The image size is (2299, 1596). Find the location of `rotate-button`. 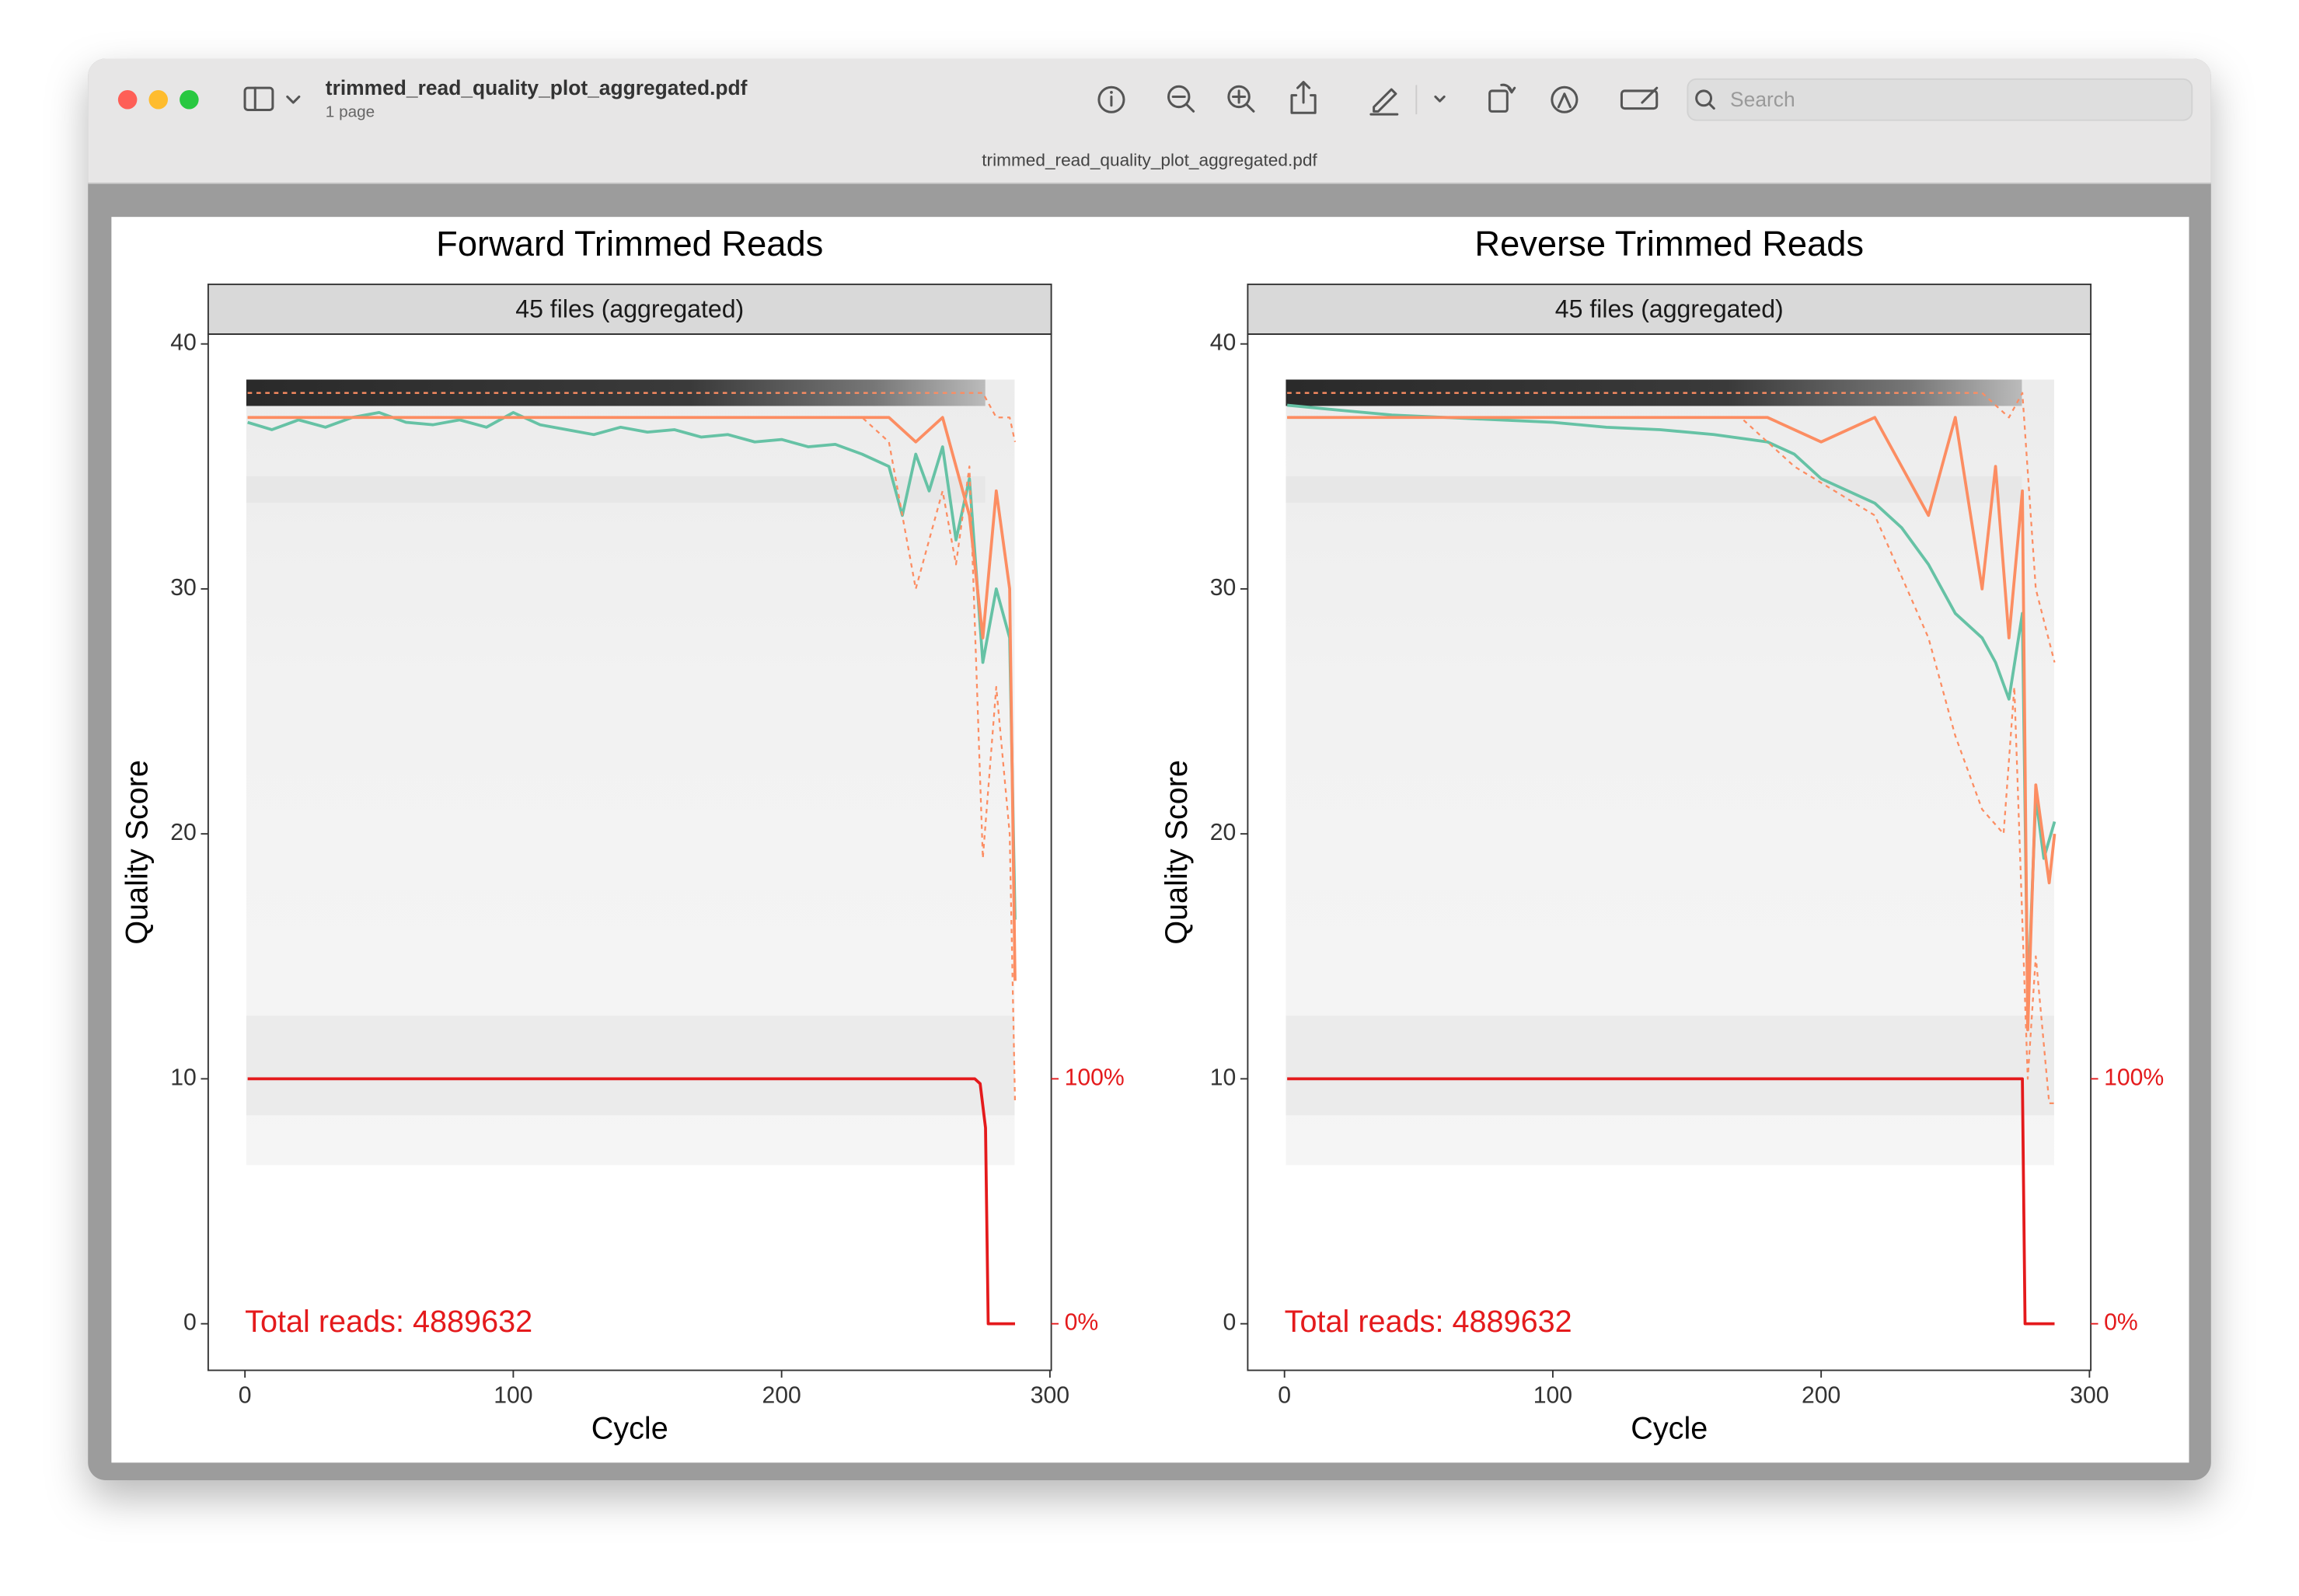

rotate-button is located at coordinates (1502, 98).